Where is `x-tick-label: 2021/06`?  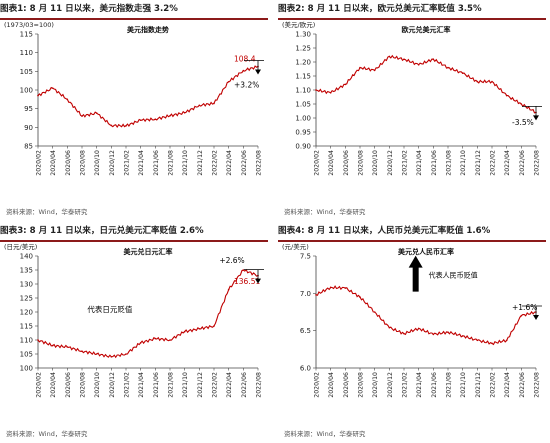 x-tick-label: 2021/06 is located at coordinates (156, 163).